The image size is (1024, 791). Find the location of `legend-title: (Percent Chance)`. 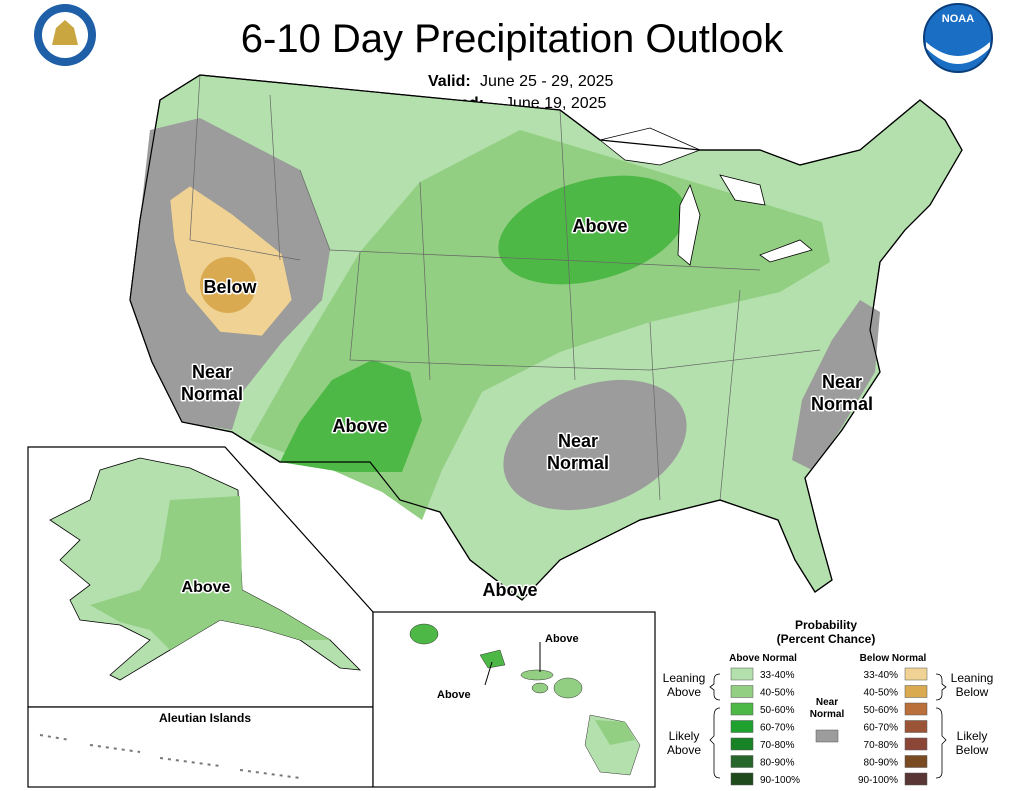

legend-title: (Percent Chance) is located at coordinates (826, 639).